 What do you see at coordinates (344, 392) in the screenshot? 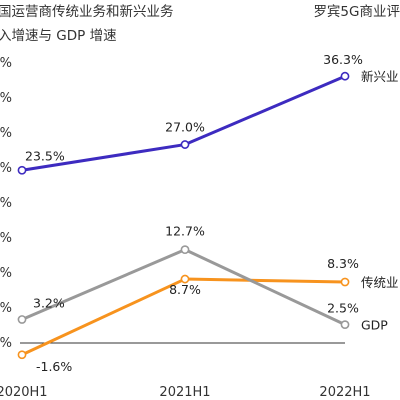
I see `x-tick-label: 2022H1` at bounding box center [344, 392].